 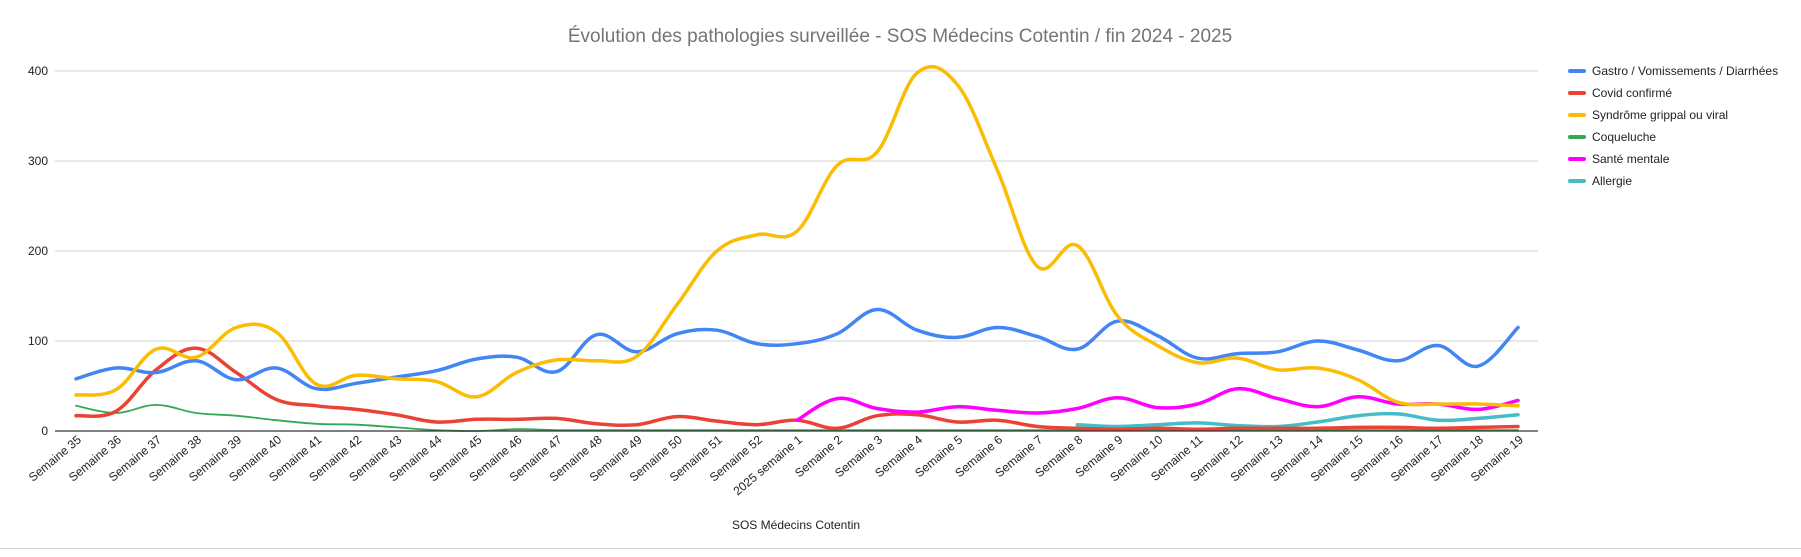 I want to click on series-line-covid-confirme, so click(x=797, y=388).